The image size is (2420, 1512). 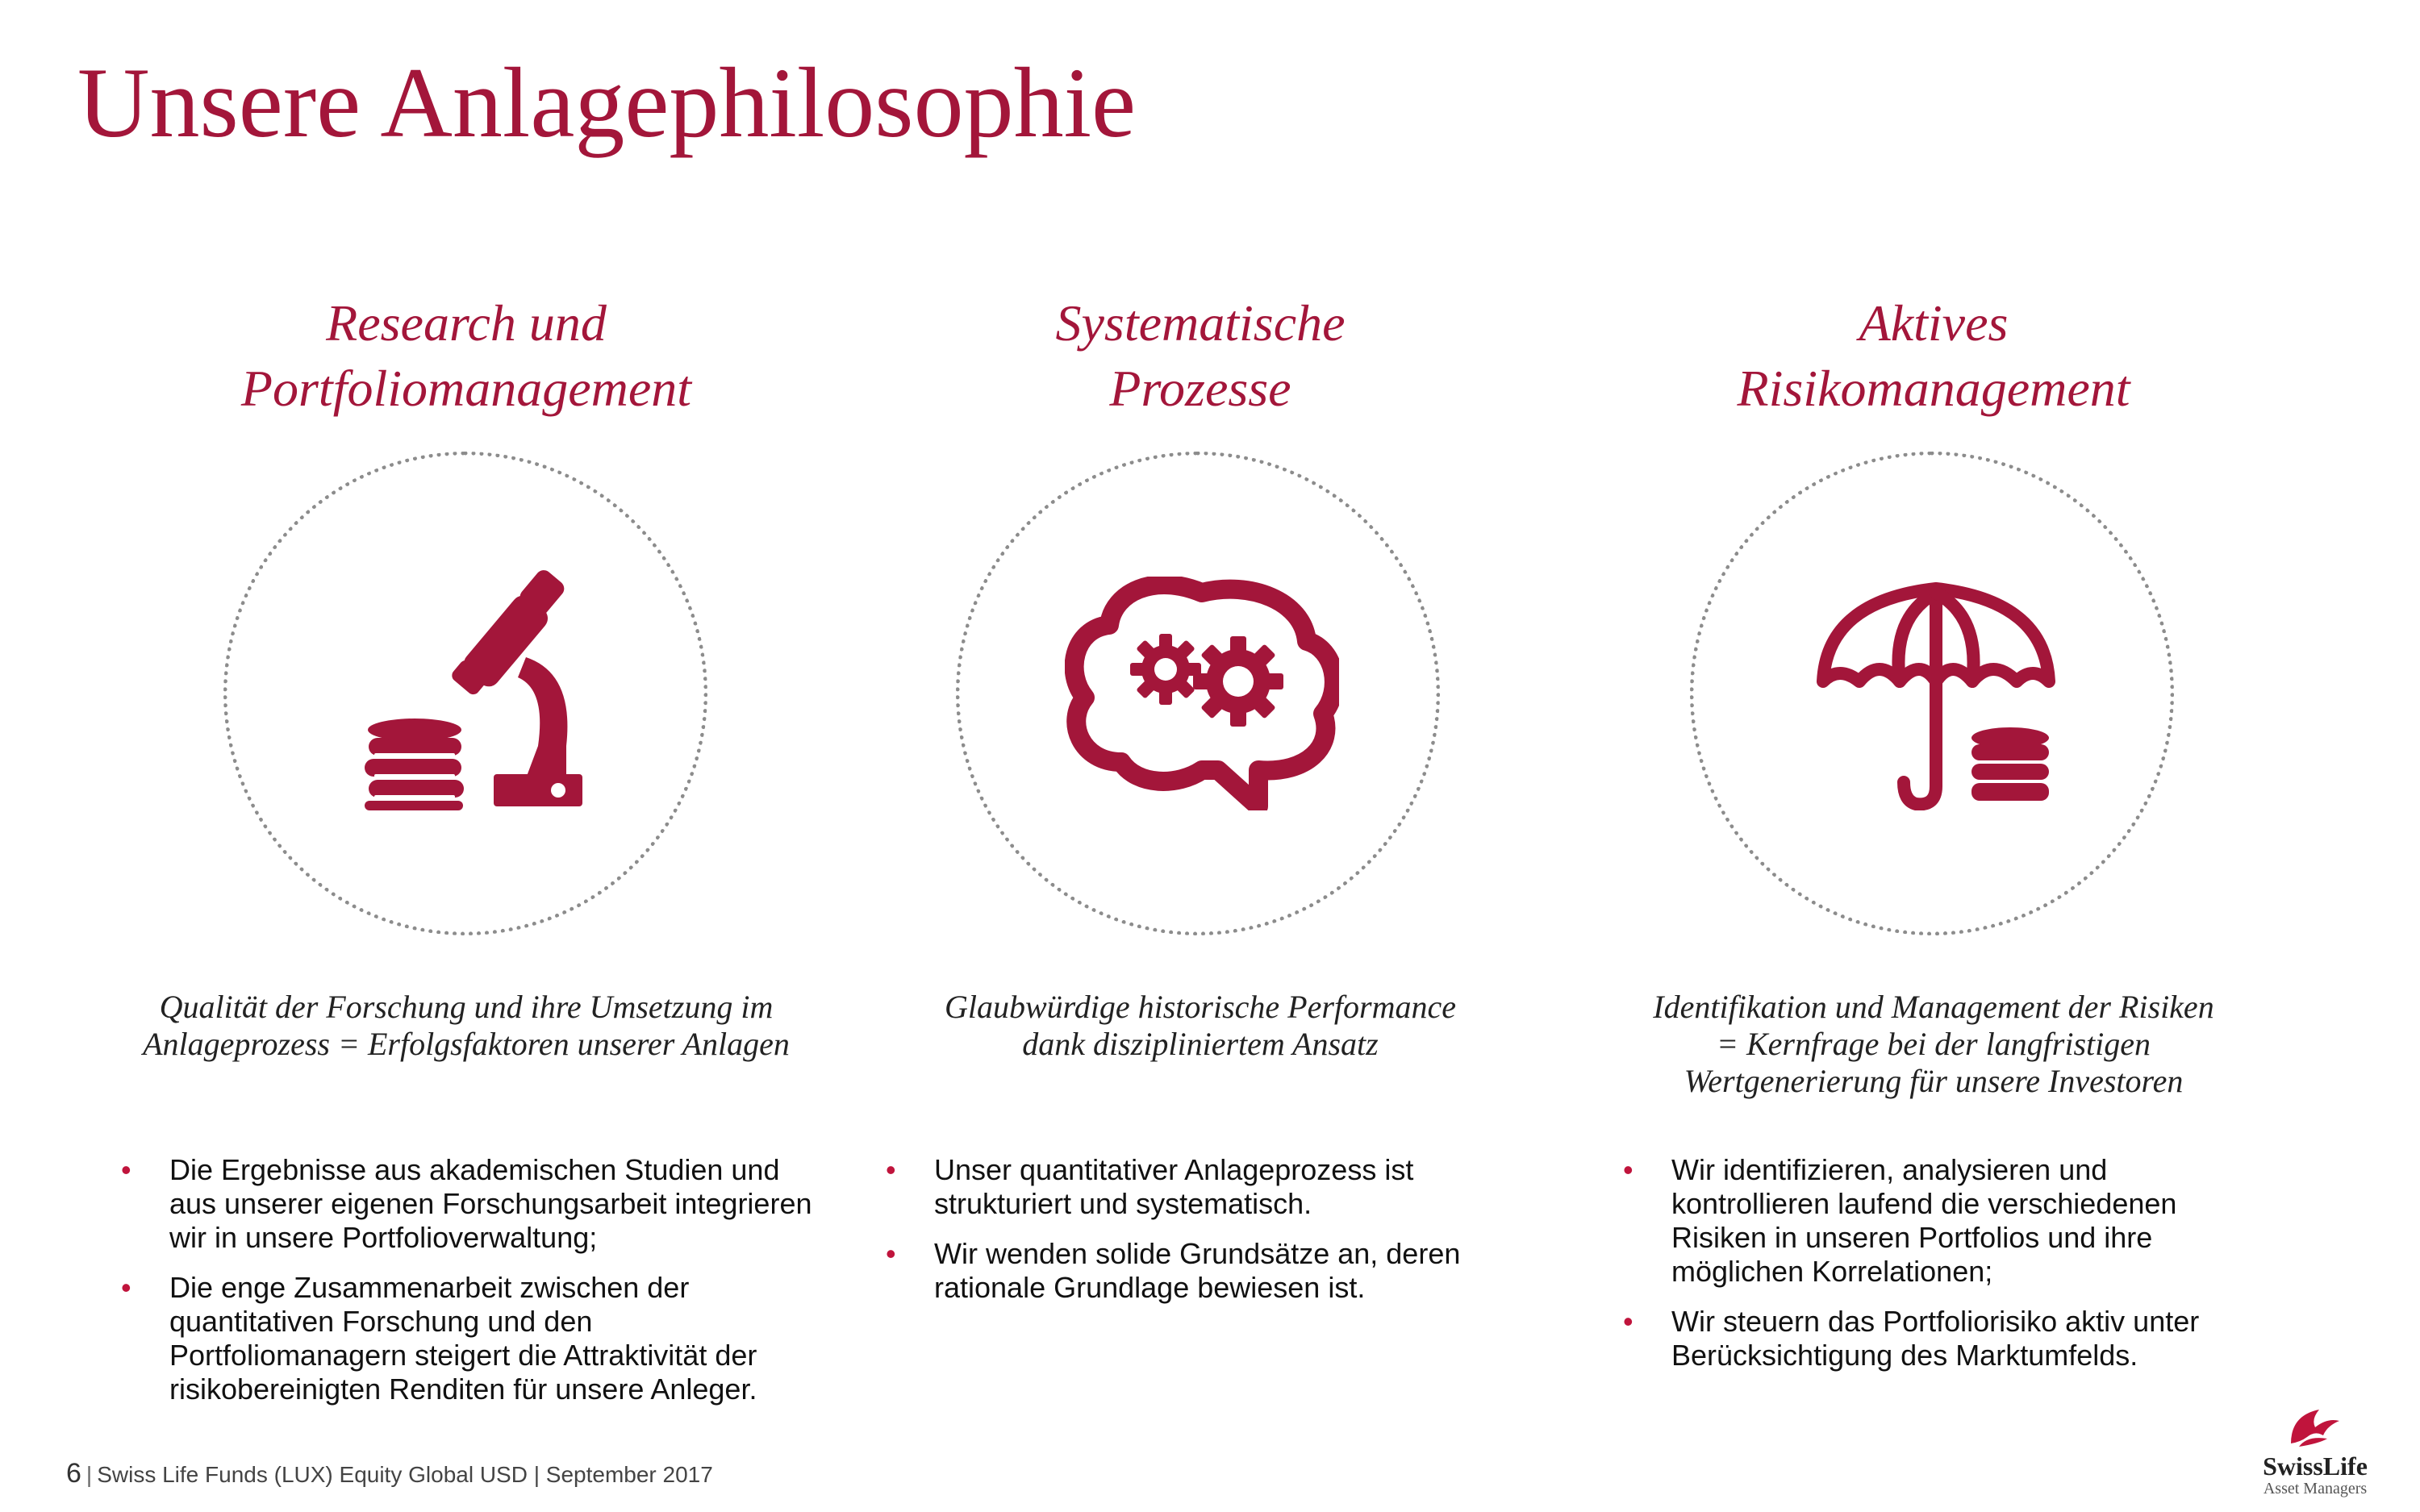 What do you see at coordinates (2315, 1466) in the screenshot?
I see `logo-name: SwissLife` at bounding box center [2315, 1466].